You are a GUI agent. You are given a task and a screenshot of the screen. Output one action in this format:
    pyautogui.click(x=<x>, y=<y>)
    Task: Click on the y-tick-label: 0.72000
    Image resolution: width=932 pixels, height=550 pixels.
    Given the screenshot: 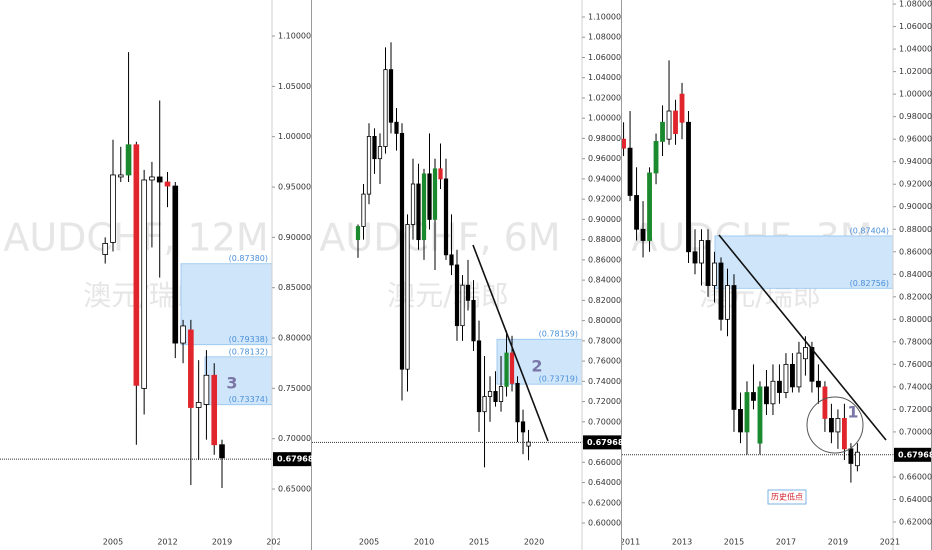 What is the action you would take?
    pyautogui.click(x=604, y=401)
    